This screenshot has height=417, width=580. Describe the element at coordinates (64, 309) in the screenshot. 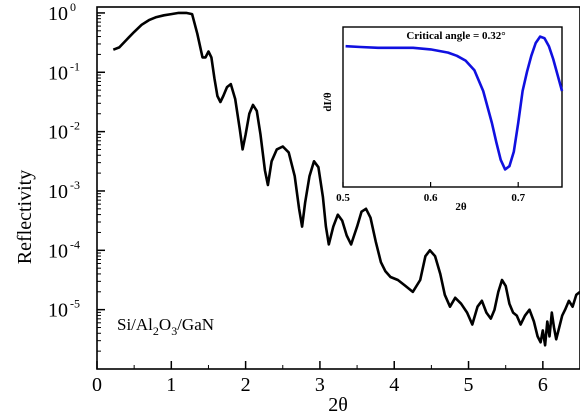

I see `y-tick-label: 10 -5` at that location.